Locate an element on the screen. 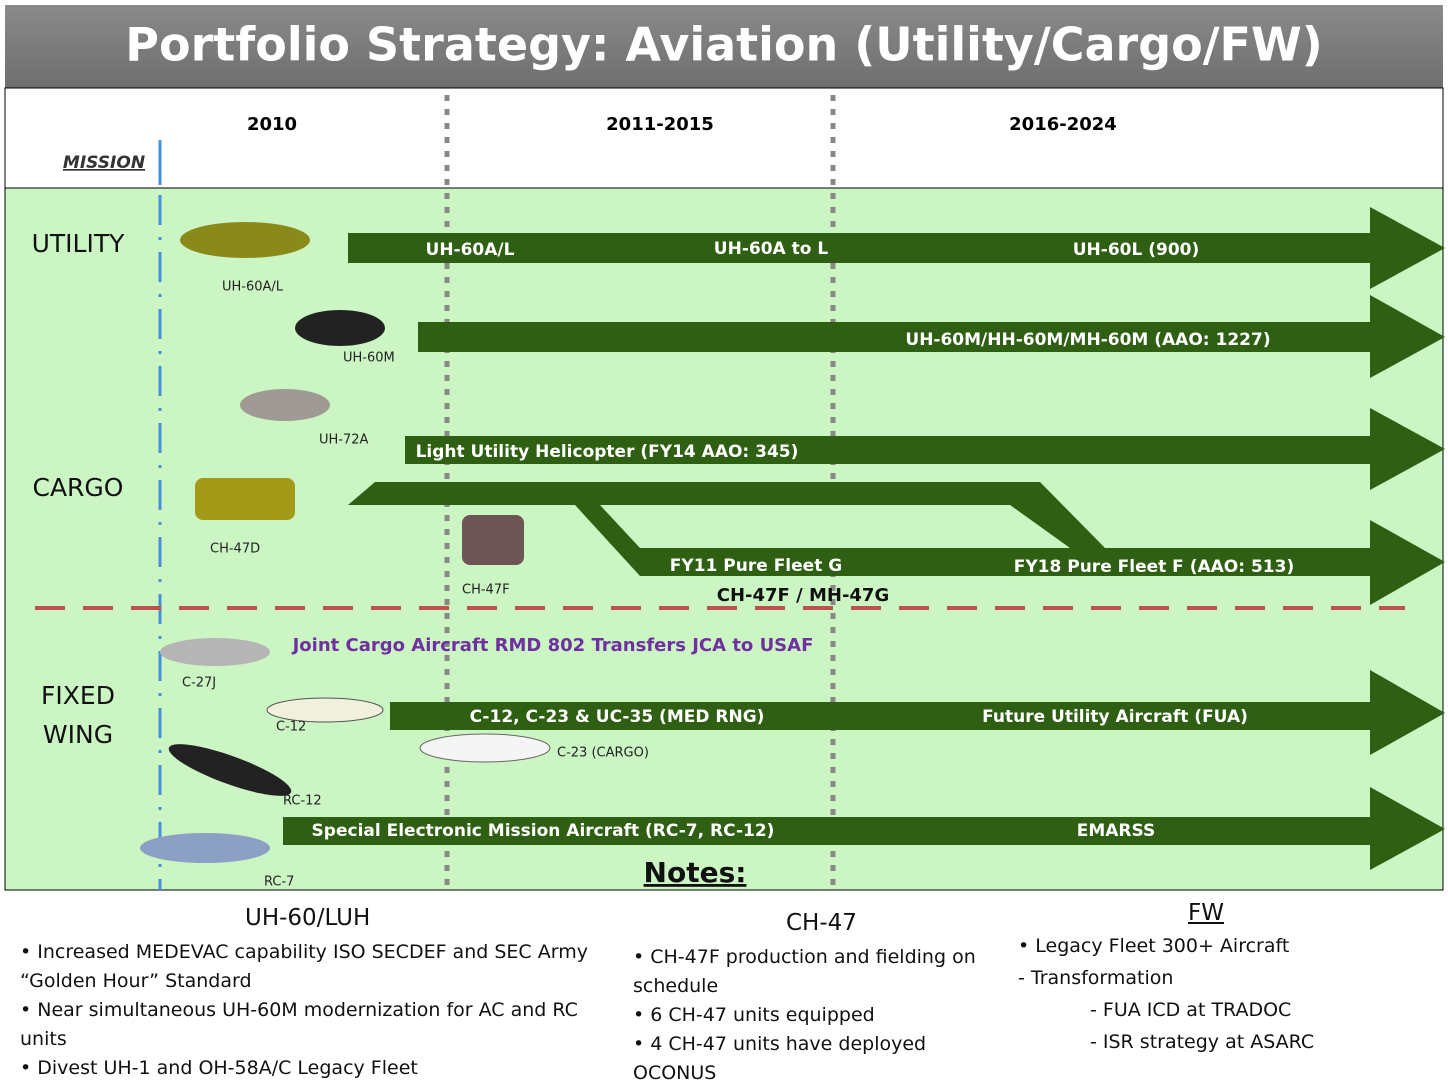 Image resolution: width=1448 pixels, height=1080 pixels. note-item: - ISR strategy at ASARC is located at coordinates (1202, 1042).